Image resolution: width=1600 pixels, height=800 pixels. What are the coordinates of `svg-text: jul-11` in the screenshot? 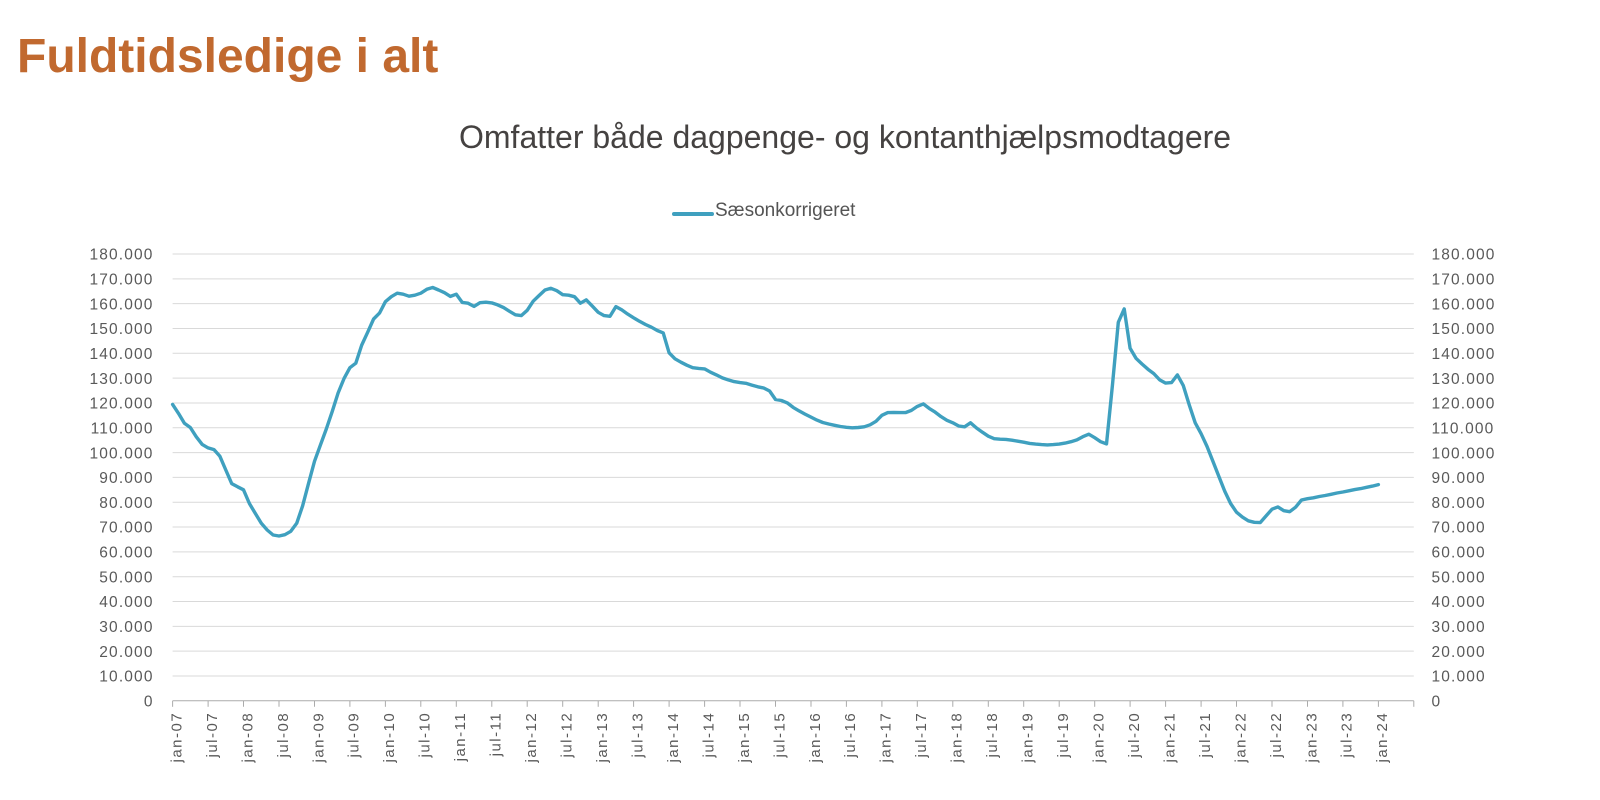 It's located at (496, 735).